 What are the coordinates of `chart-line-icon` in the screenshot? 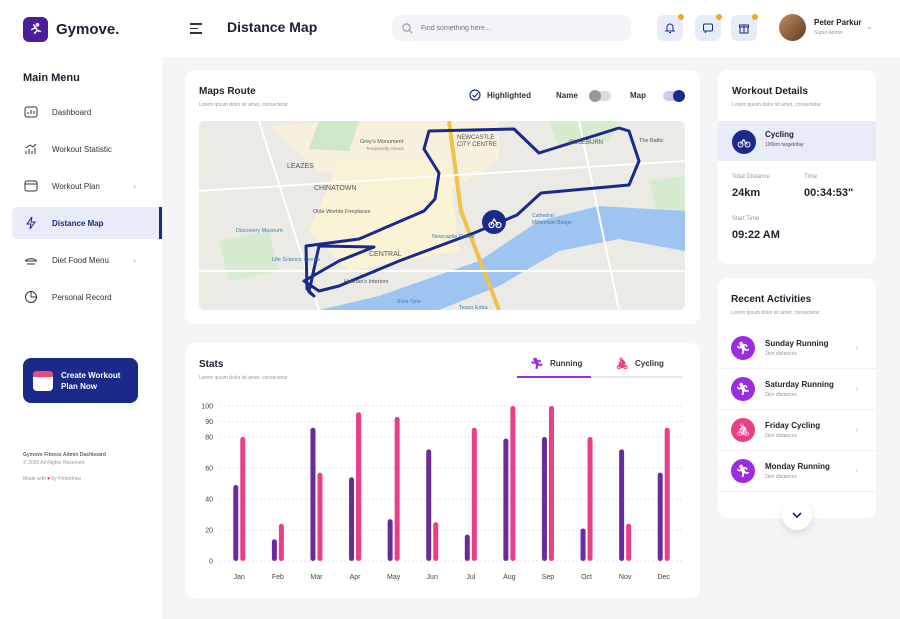 It's located at (31, 148).